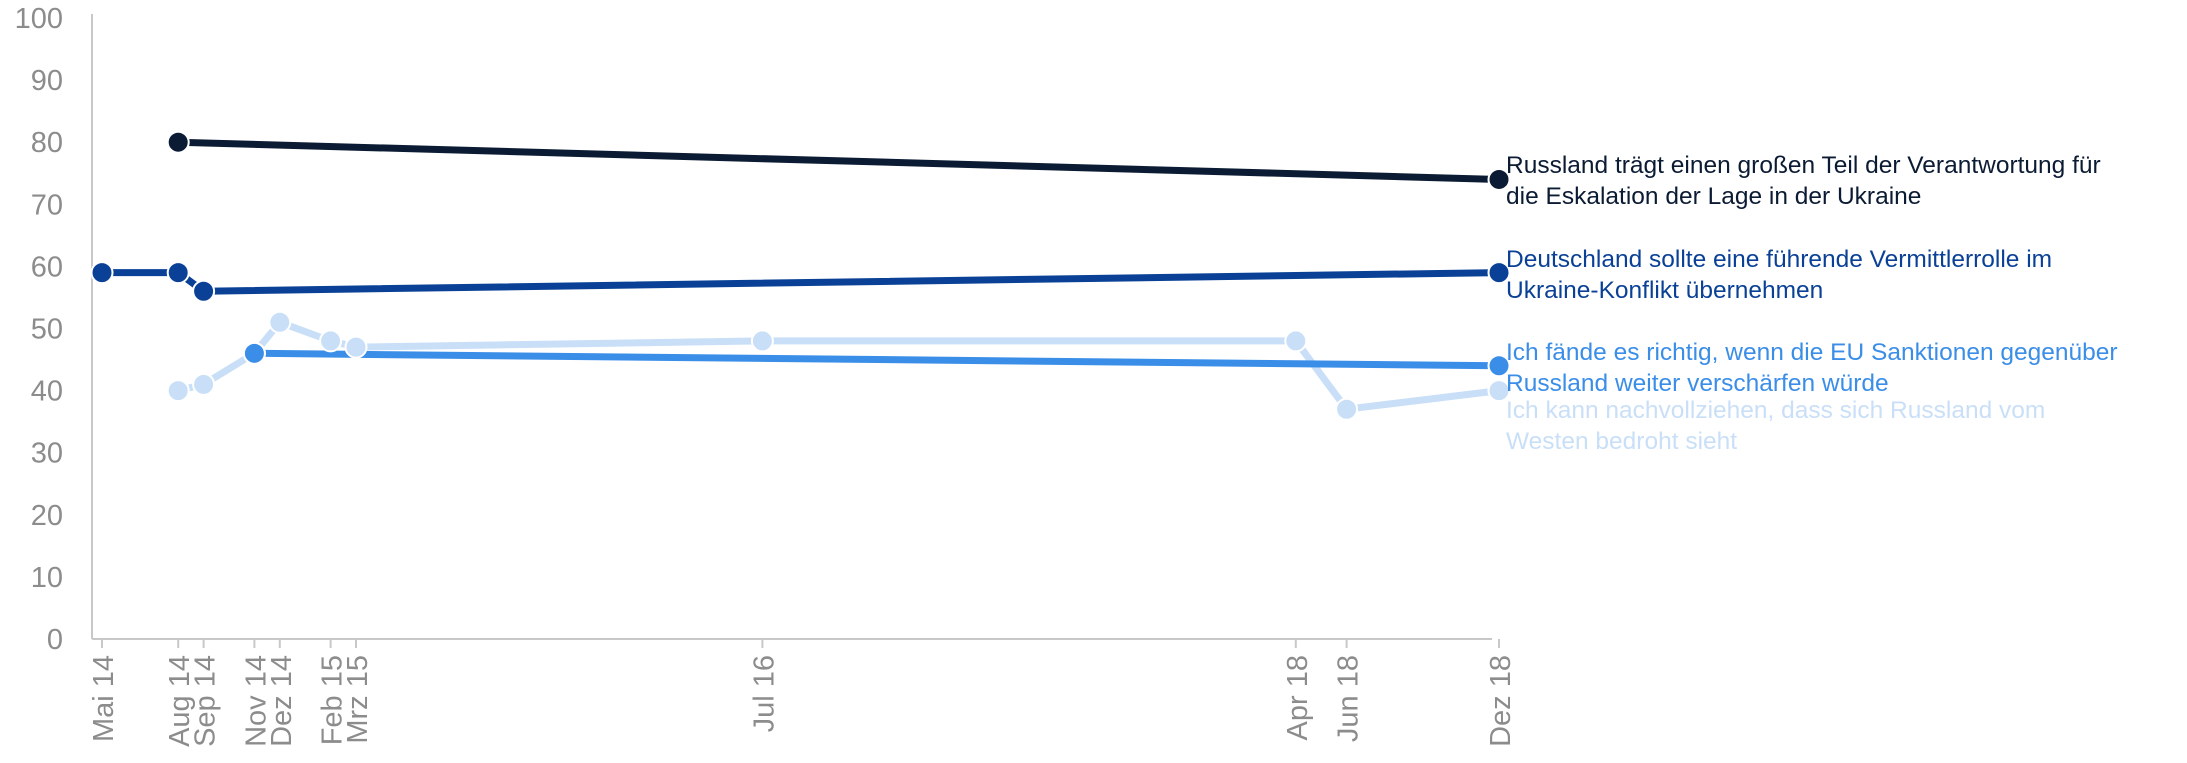  I want to click on y-tick-label: 20, so click(47, 516).